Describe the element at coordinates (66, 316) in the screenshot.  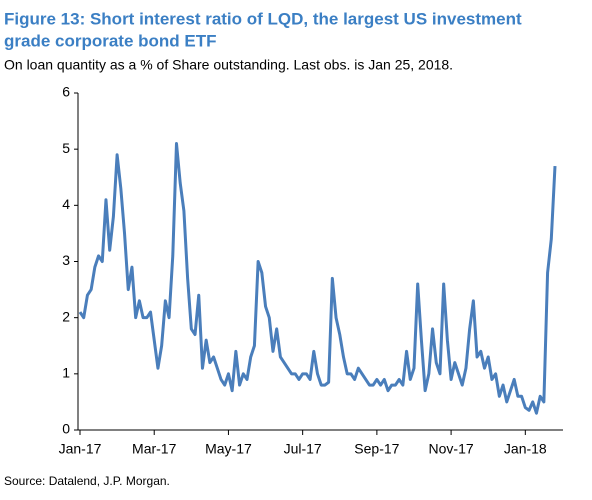
I see `y-tick-label: 2` at that location.